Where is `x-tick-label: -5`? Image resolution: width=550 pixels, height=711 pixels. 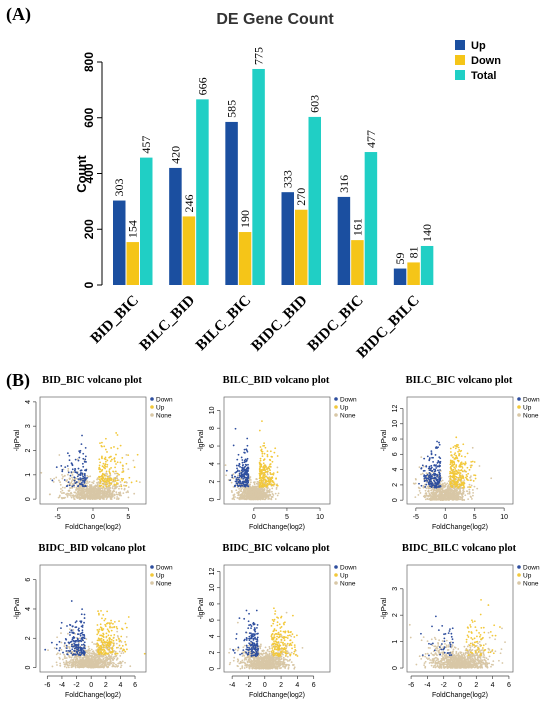
x-tick-label: -5 is located at coordinates (416, 517).